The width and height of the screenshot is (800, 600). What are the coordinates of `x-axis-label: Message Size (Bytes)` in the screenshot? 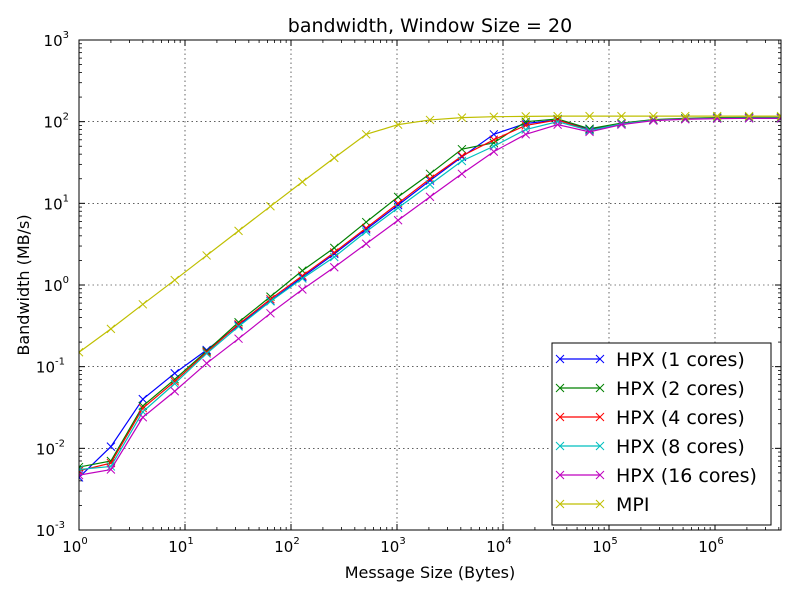 It's located at (430, 572).